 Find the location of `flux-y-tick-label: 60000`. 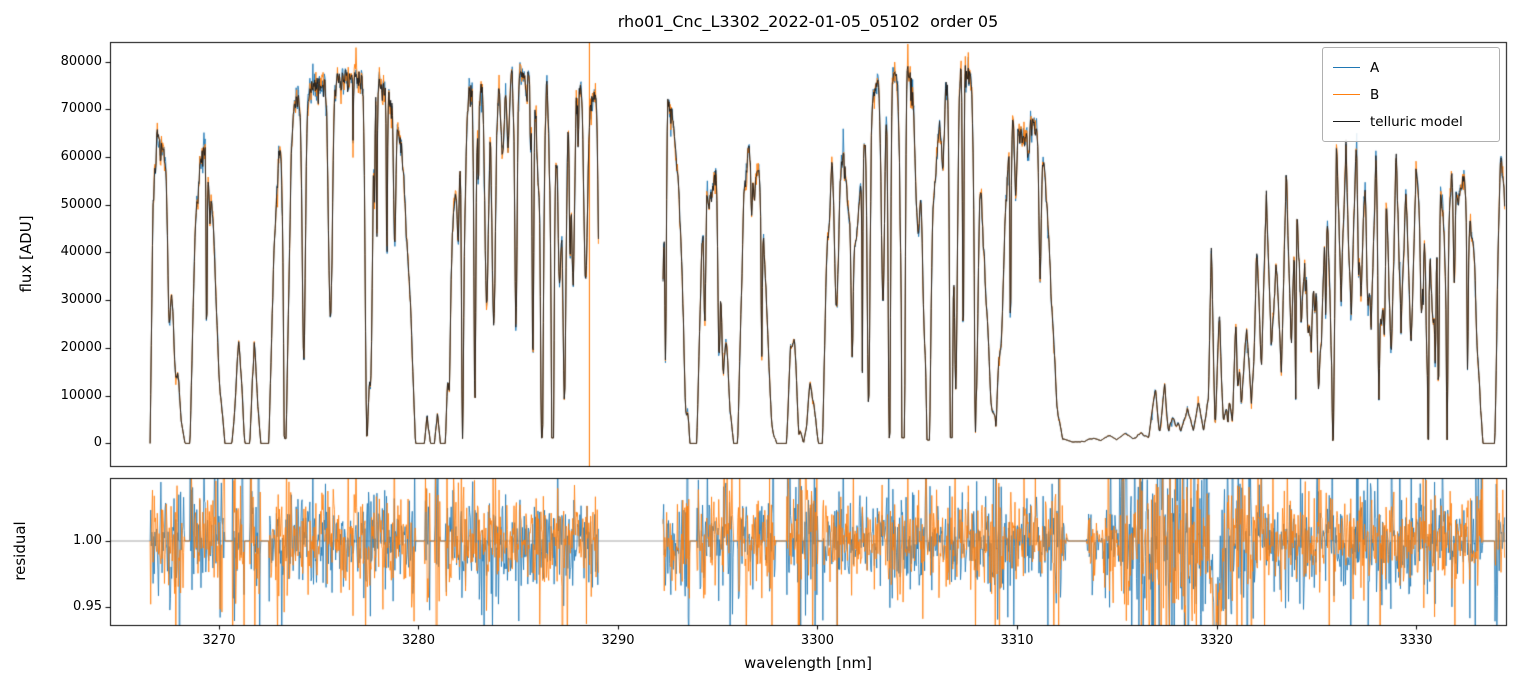

flux-y-tick-label: 60000 is located at coordinates (81, 157).